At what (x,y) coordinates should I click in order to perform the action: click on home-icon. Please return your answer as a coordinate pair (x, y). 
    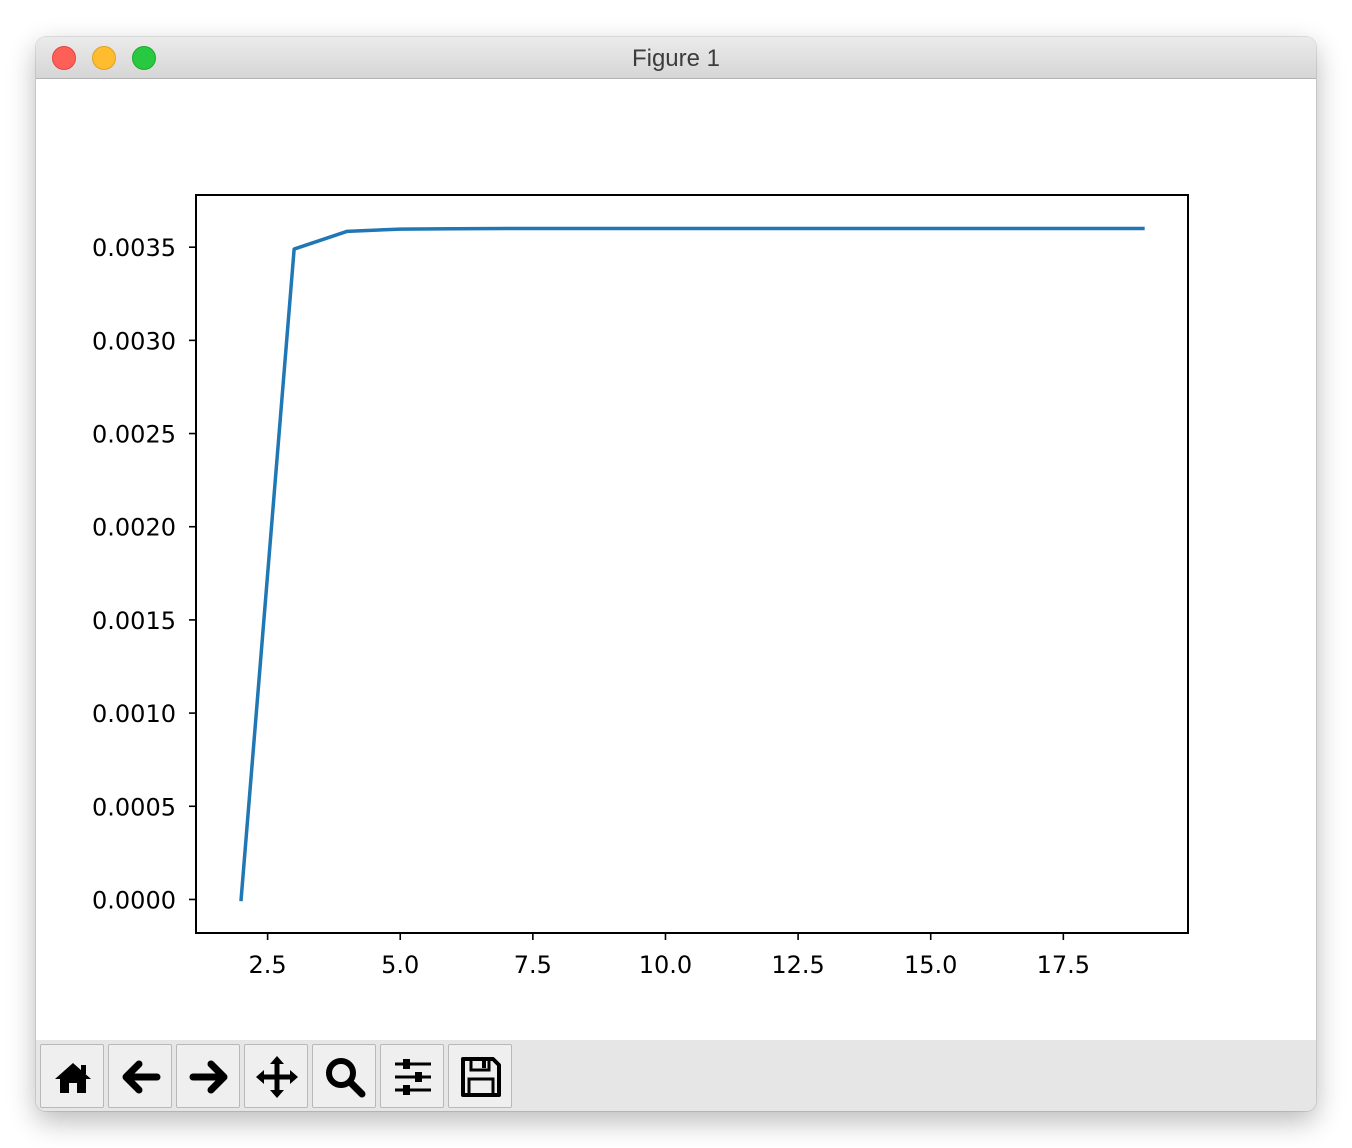
    Looking at the image, I should click on (73, 1078).